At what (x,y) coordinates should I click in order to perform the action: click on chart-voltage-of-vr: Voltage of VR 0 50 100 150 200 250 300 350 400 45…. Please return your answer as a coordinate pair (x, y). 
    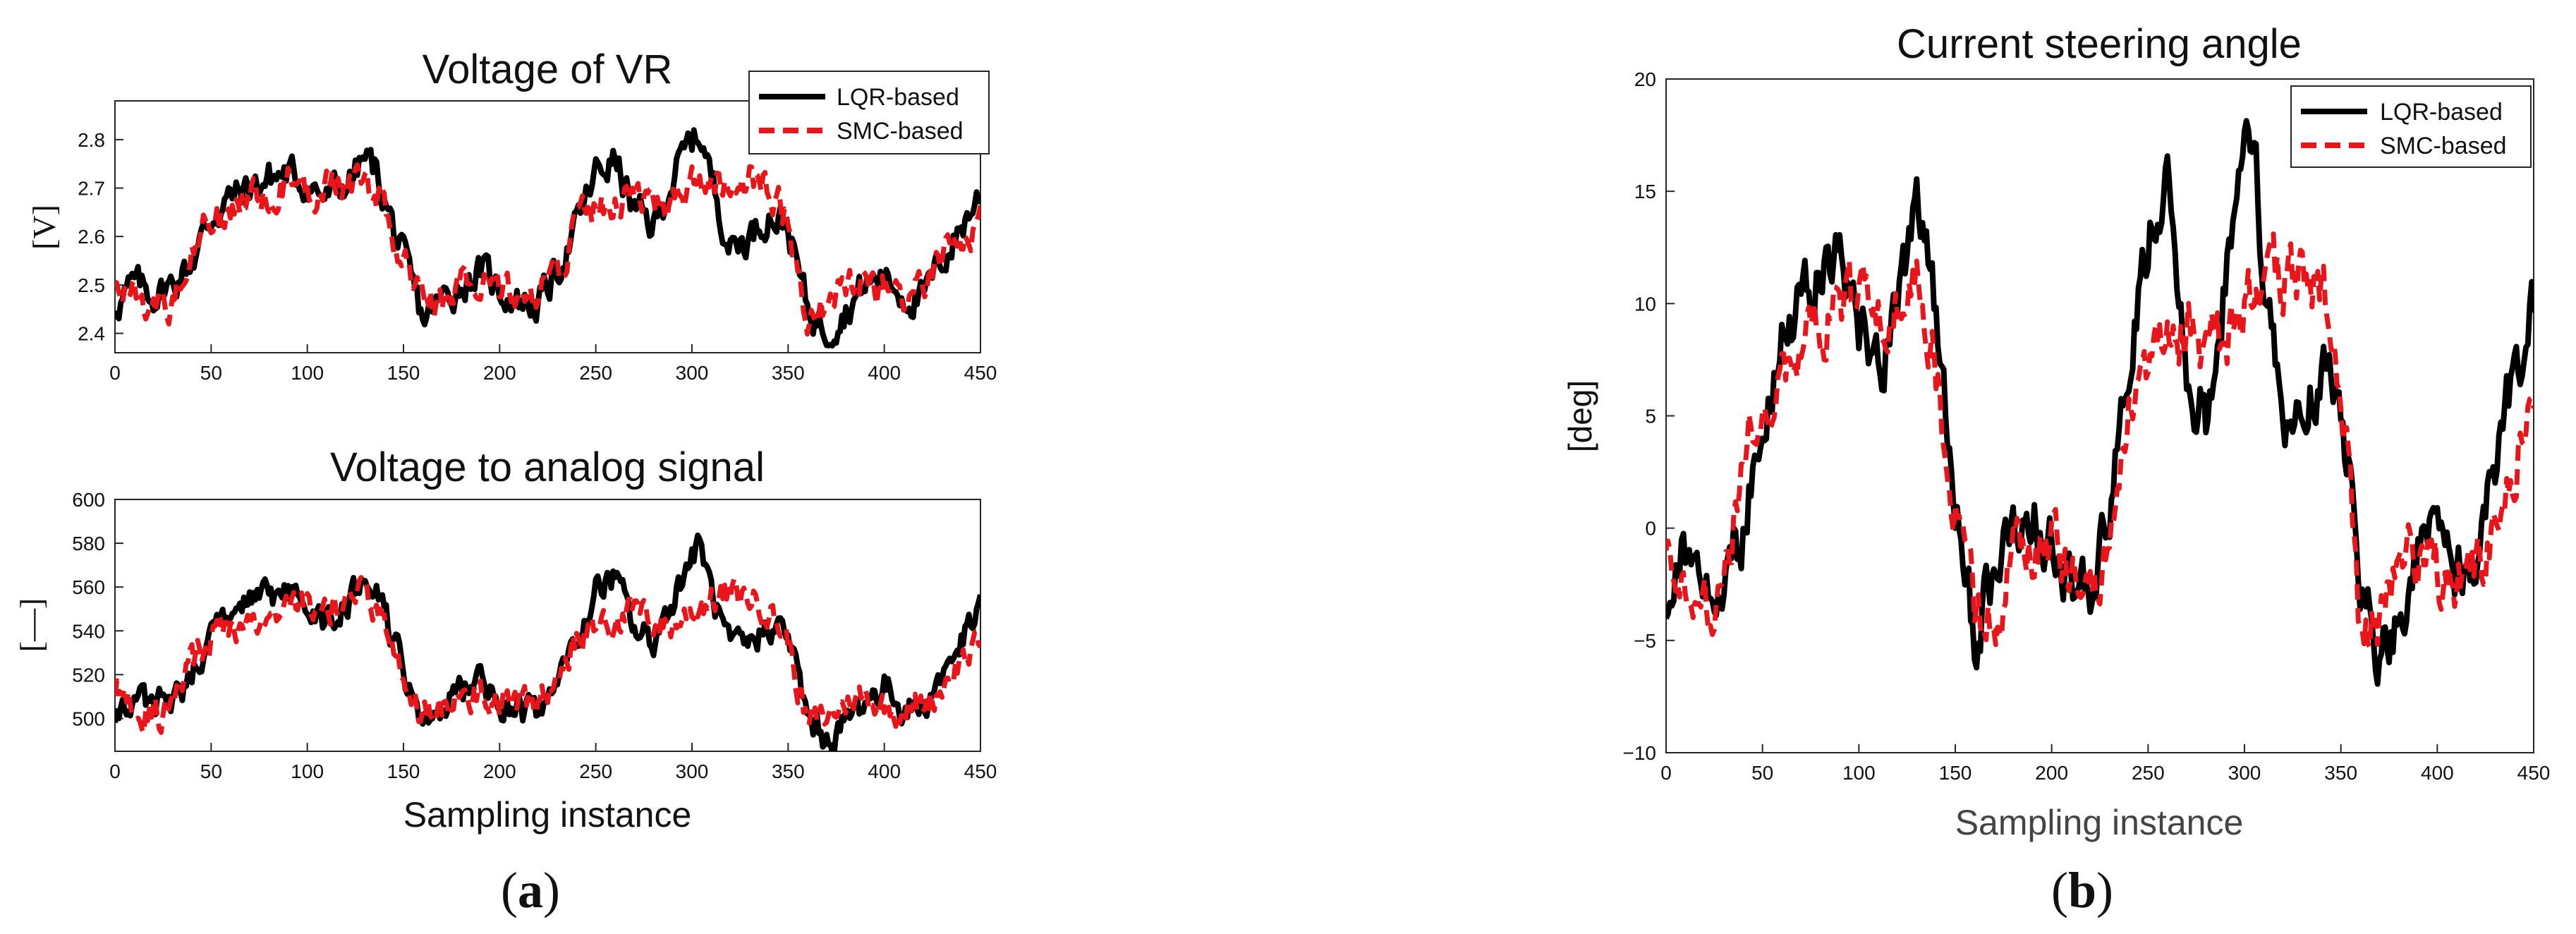
    Looking at the image, I should click on (511, 215).